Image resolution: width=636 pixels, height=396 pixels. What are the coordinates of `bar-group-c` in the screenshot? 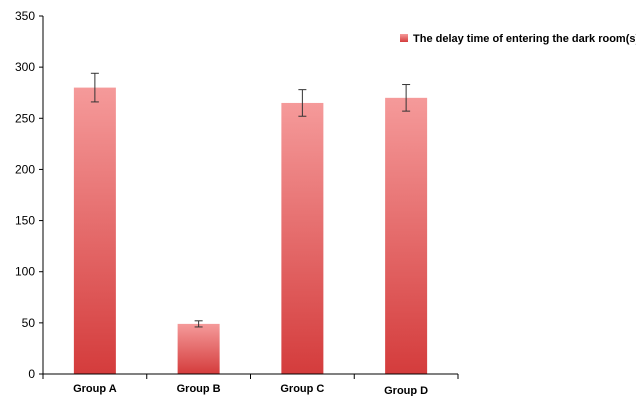 It's located at (302, 238).